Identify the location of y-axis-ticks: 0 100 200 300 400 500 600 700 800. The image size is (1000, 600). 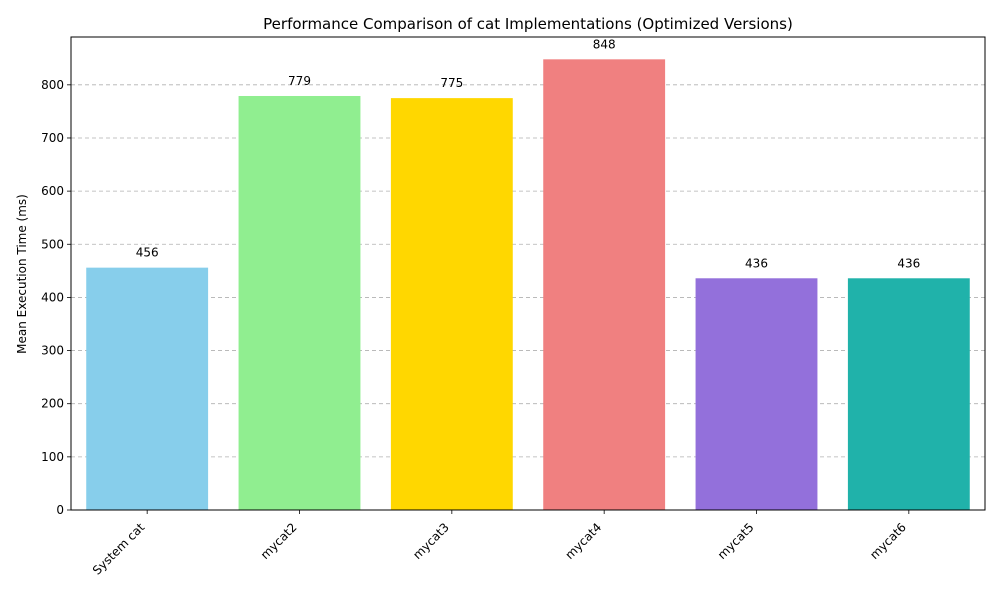
(56, 297).